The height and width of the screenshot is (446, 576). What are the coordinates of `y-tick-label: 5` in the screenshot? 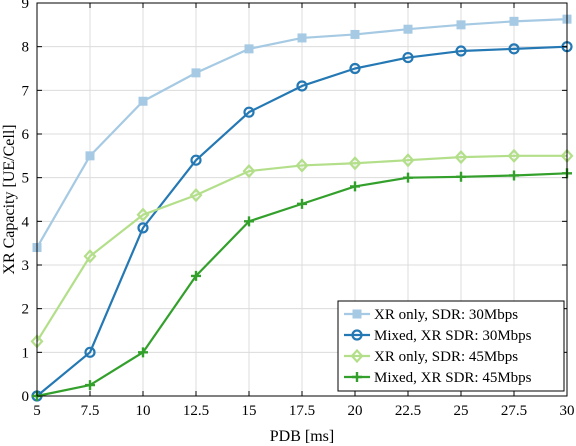 It's located at (26, 179).